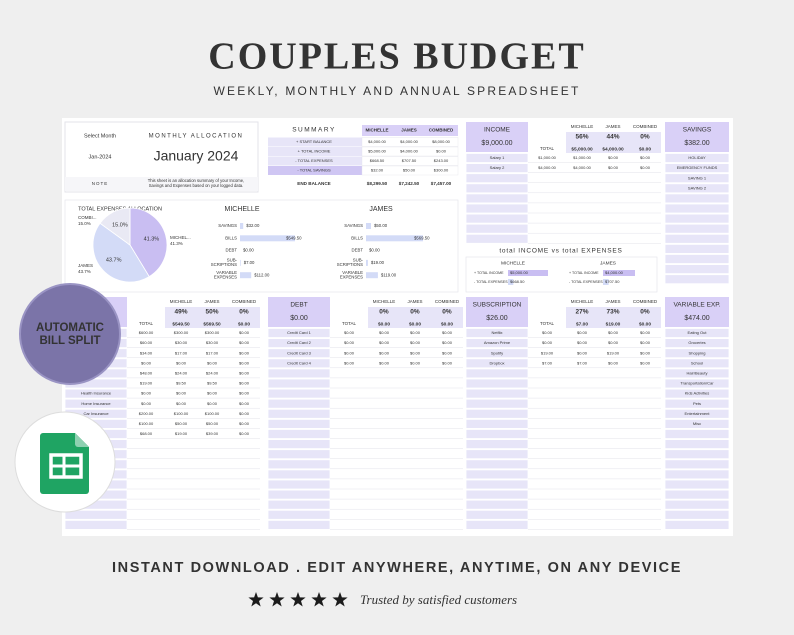 The width and height of the screenshot is (794, 635). I want to click on chart-frame, so click(261, 246).